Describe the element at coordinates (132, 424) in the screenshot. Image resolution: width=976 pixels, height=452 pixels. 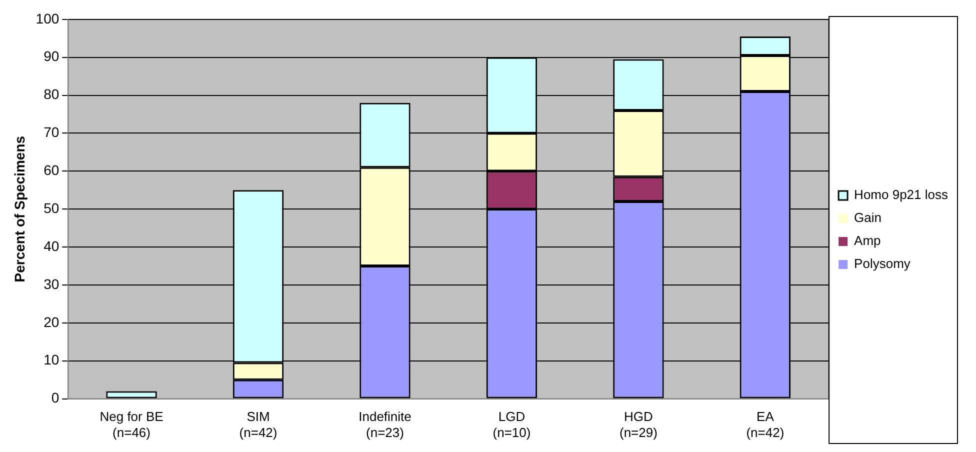
I see `x-tick-label: Neg for BE (n=46)` at that location.